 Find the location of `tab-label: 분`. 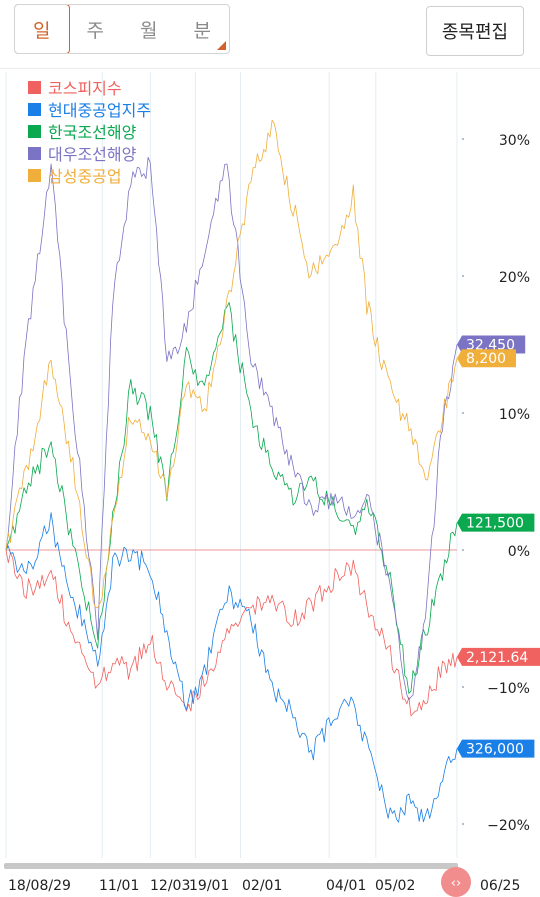

tab-label: 분 is located at coordinates (202, 30).